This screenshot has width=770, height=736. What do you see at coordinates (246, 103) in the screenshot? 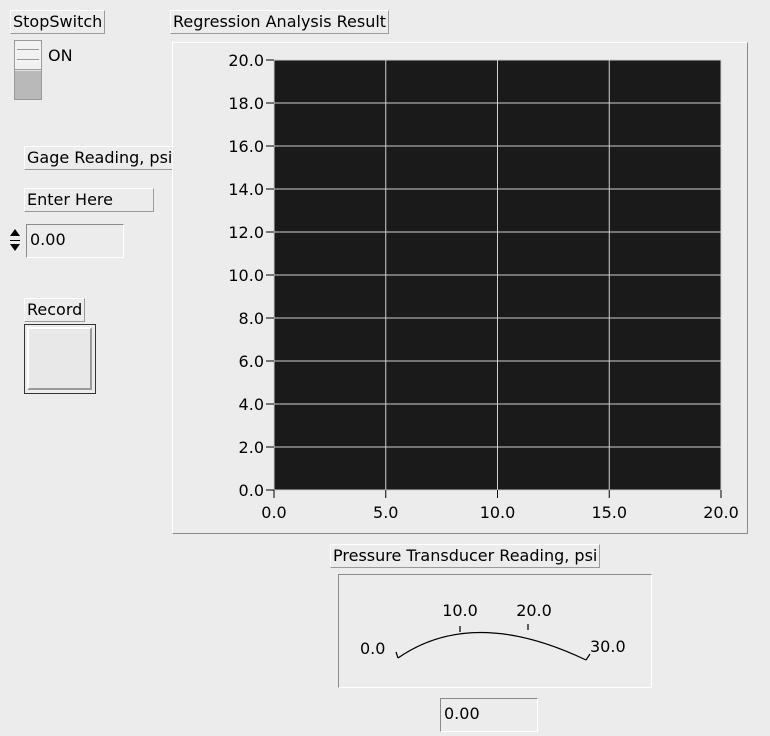
I see `y-tick-label: 18.0` at bounding box center [246, 103].